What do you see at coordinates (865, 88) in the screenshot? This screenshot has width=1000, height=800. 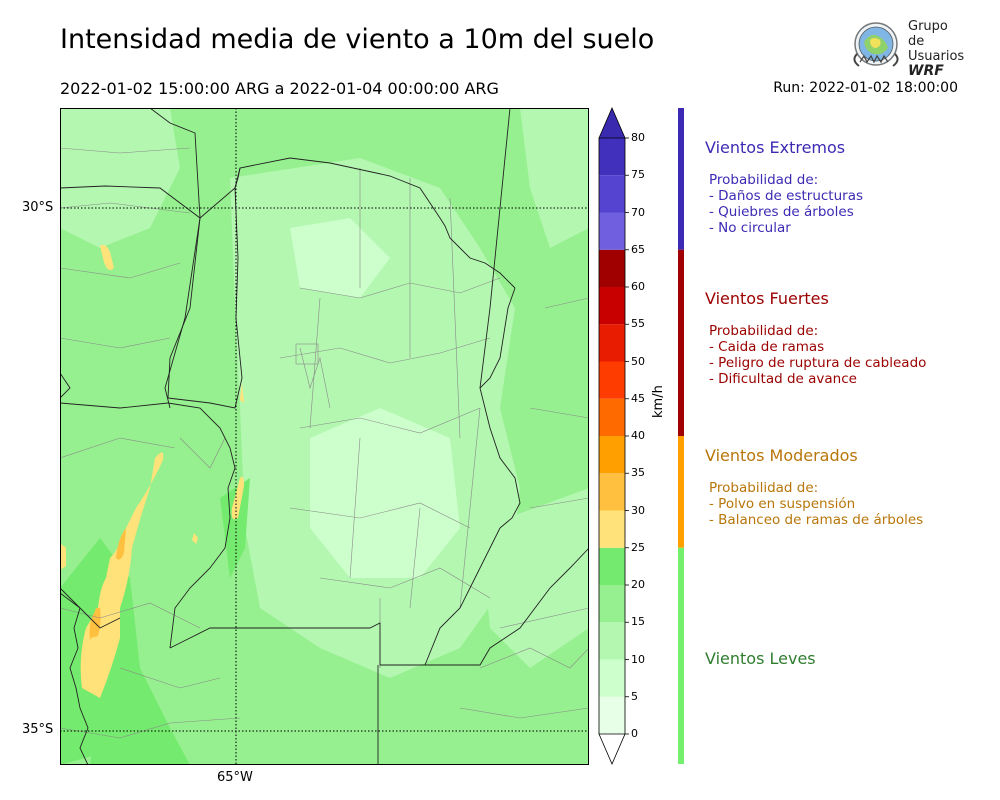 I see `run-timestamp: Run: 2022-01-02 18:00:00` at bounding box center [865, 88].